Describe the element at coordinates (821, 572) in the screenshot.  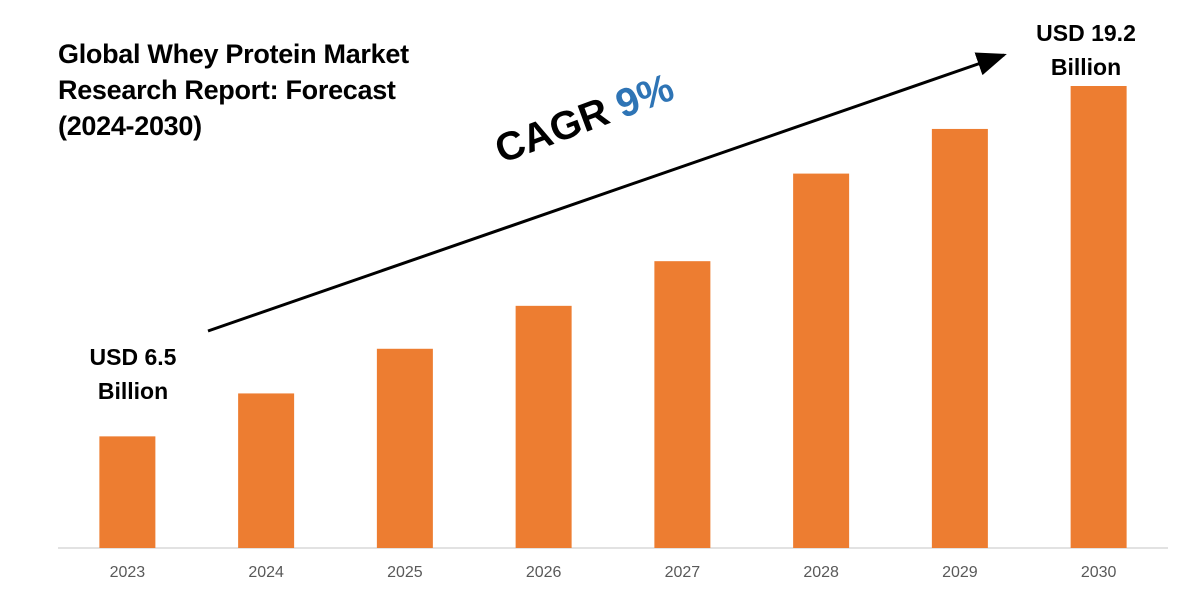
I see `x-tick-label: 2028` at that location.